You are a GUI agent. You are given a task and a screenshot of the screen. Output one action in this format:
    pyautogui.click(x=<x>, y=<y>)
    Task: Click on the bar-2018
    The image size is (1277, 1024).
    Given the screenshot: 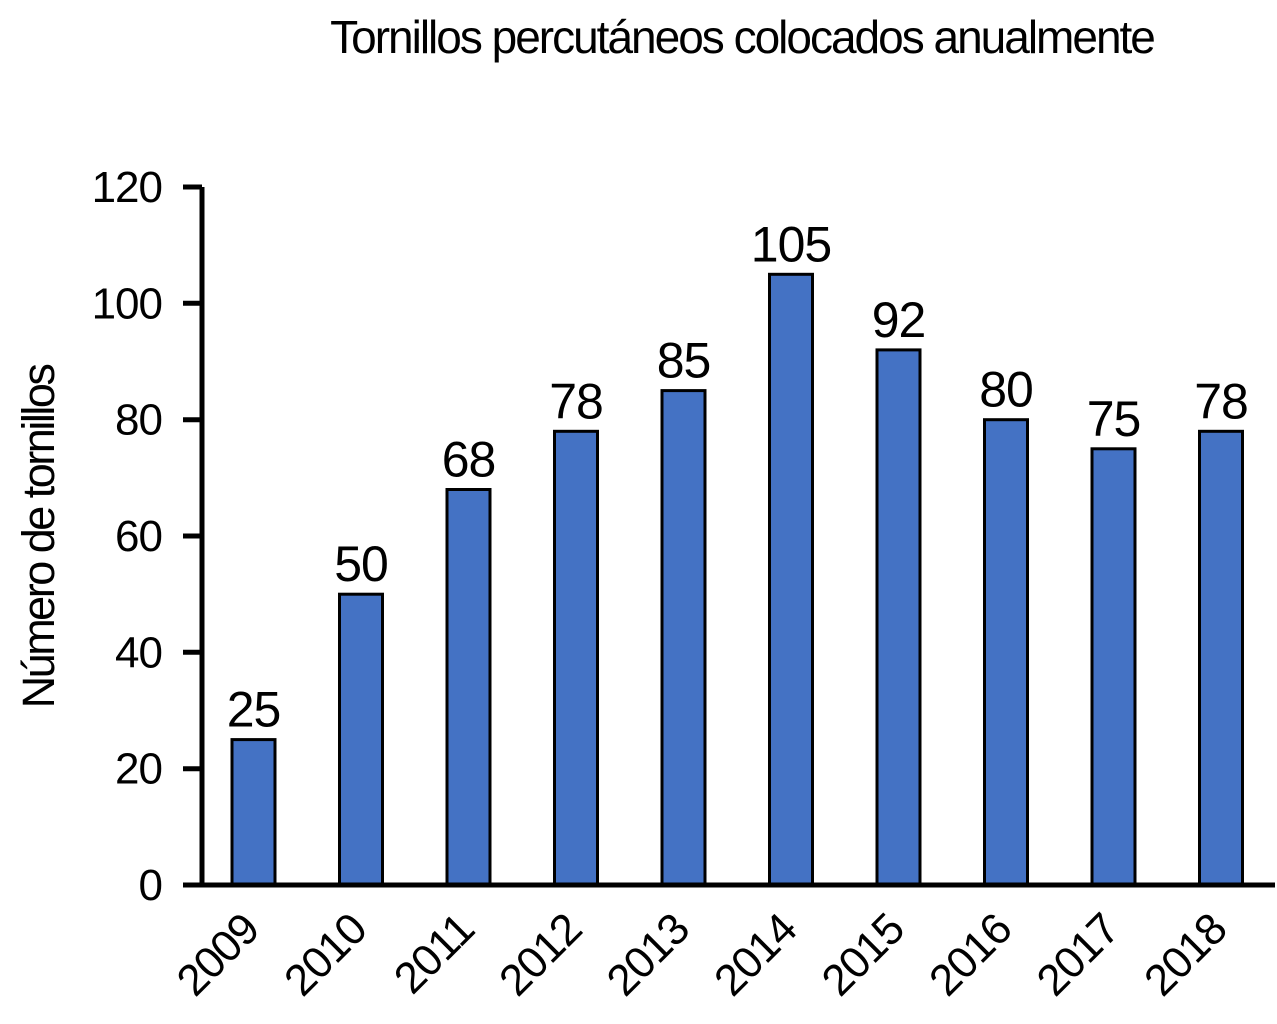 What is the action you would take?
    pyautogui.click(x=1221, y=658)
    